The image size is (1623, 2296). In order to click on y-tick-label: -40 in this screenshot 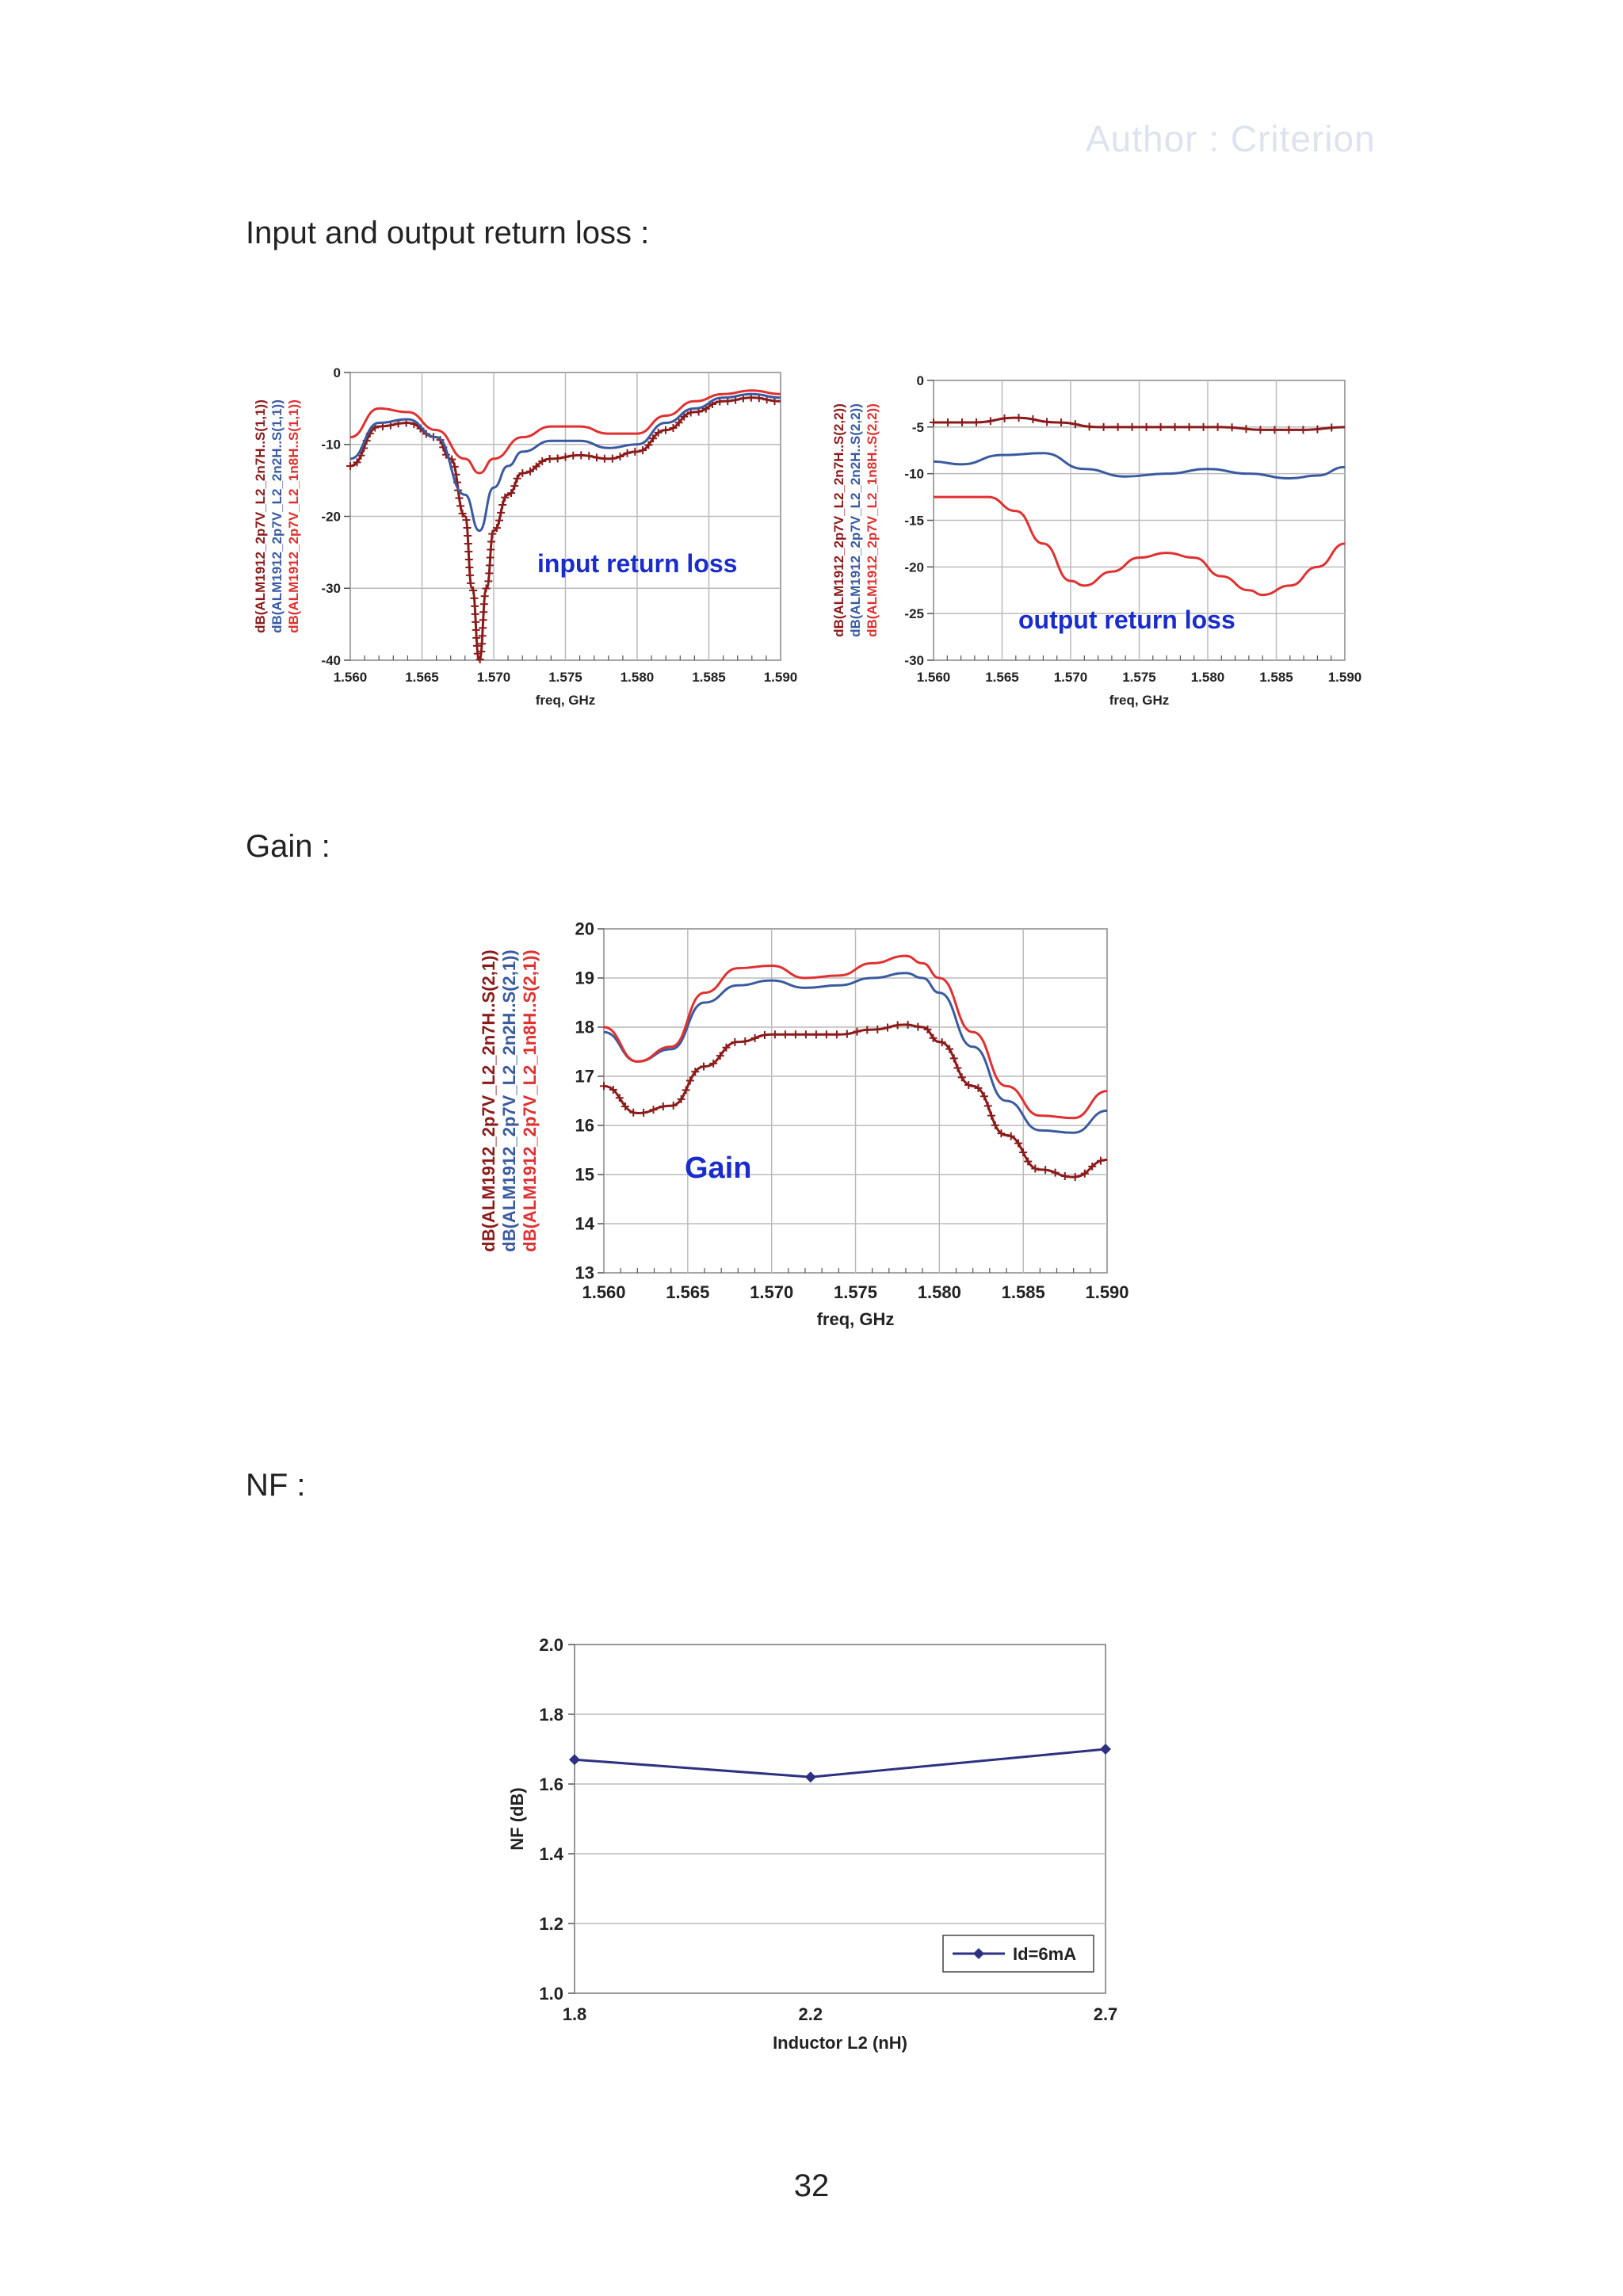, I will do `click(331, 660)`.